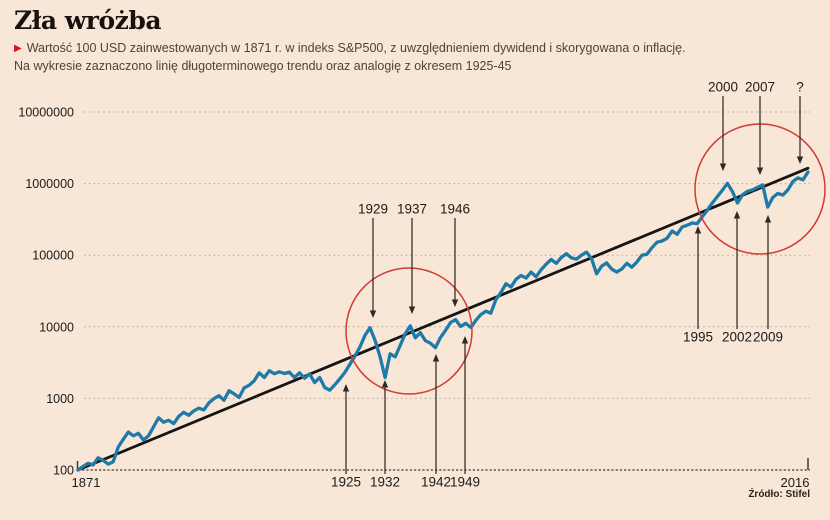  Describe the element at coordinates (346, 482) in the screenshot. I see `annotation-label-1925: 1925` at that location.